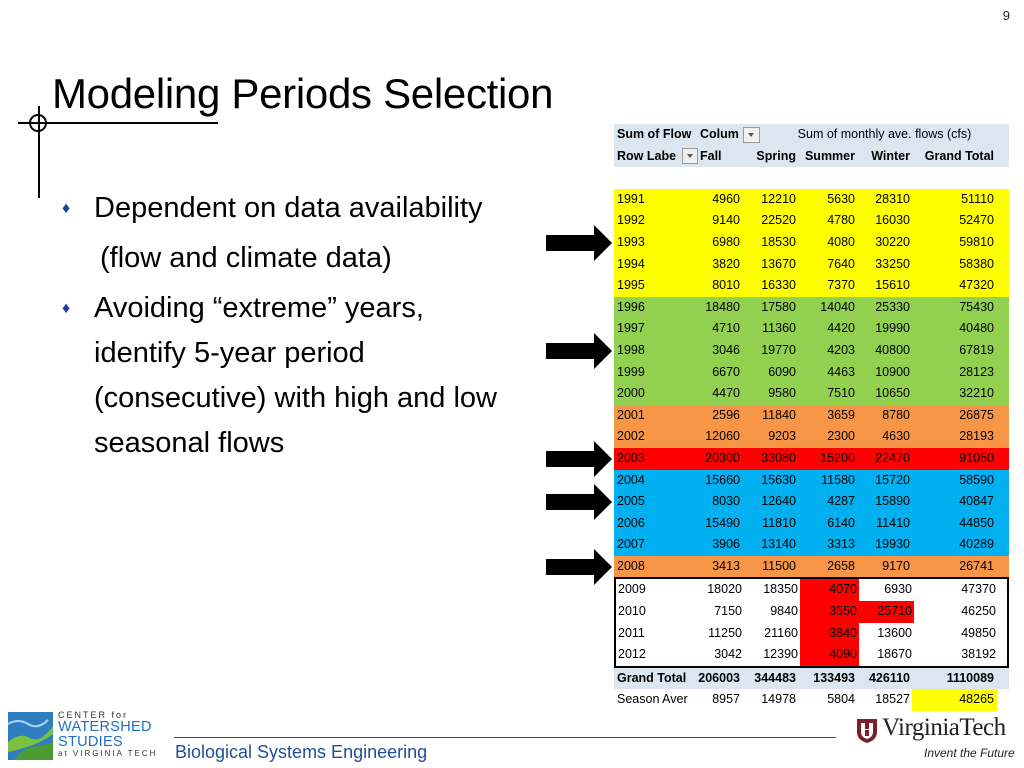 The height and width of the screenshot is (768, 1024). What do you see at coordinates (889, 677) in the screenshot?
I see `grand-total-winter: 426110` at bounding box center [889, 677].